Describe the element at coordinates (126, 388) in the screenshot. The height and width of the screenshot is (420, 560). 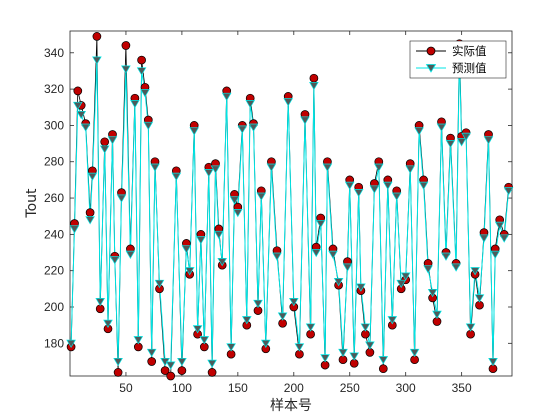
I see `x-tick-label: 50` at that location.